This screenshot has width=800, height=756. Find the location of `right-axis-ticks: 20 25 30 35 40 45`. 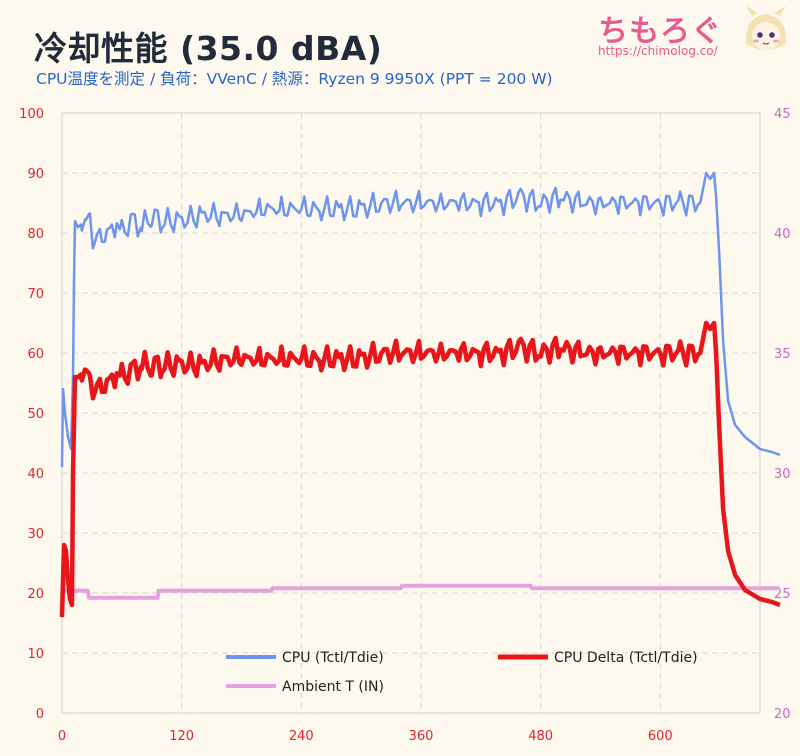

right-axis-ticks: 20 25 30 35 40 45 is located at coordinates (782, 414).